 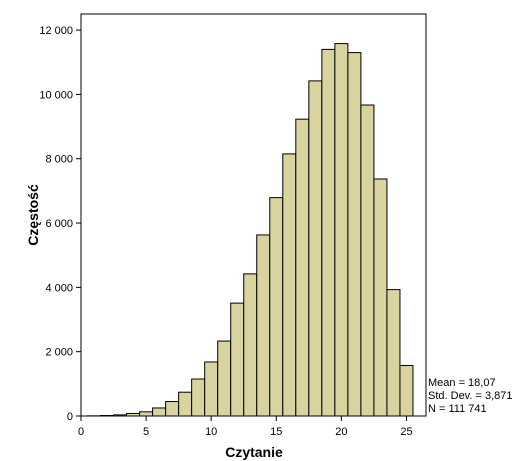 I want to click on stat-mean: Mean = 18,07, so click(x=462, y=383).